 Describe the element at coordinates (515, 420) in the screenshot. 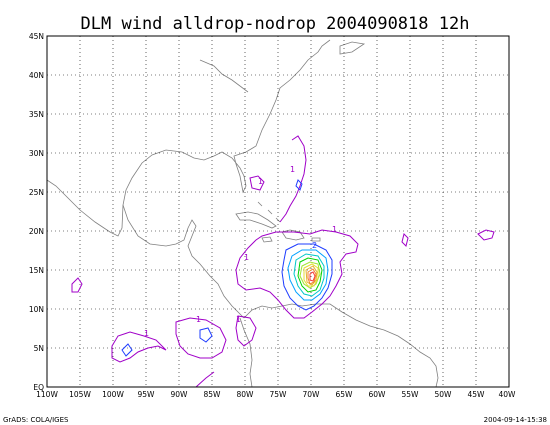

I see `footer-right: 2004-09-14-15:38` at that location.